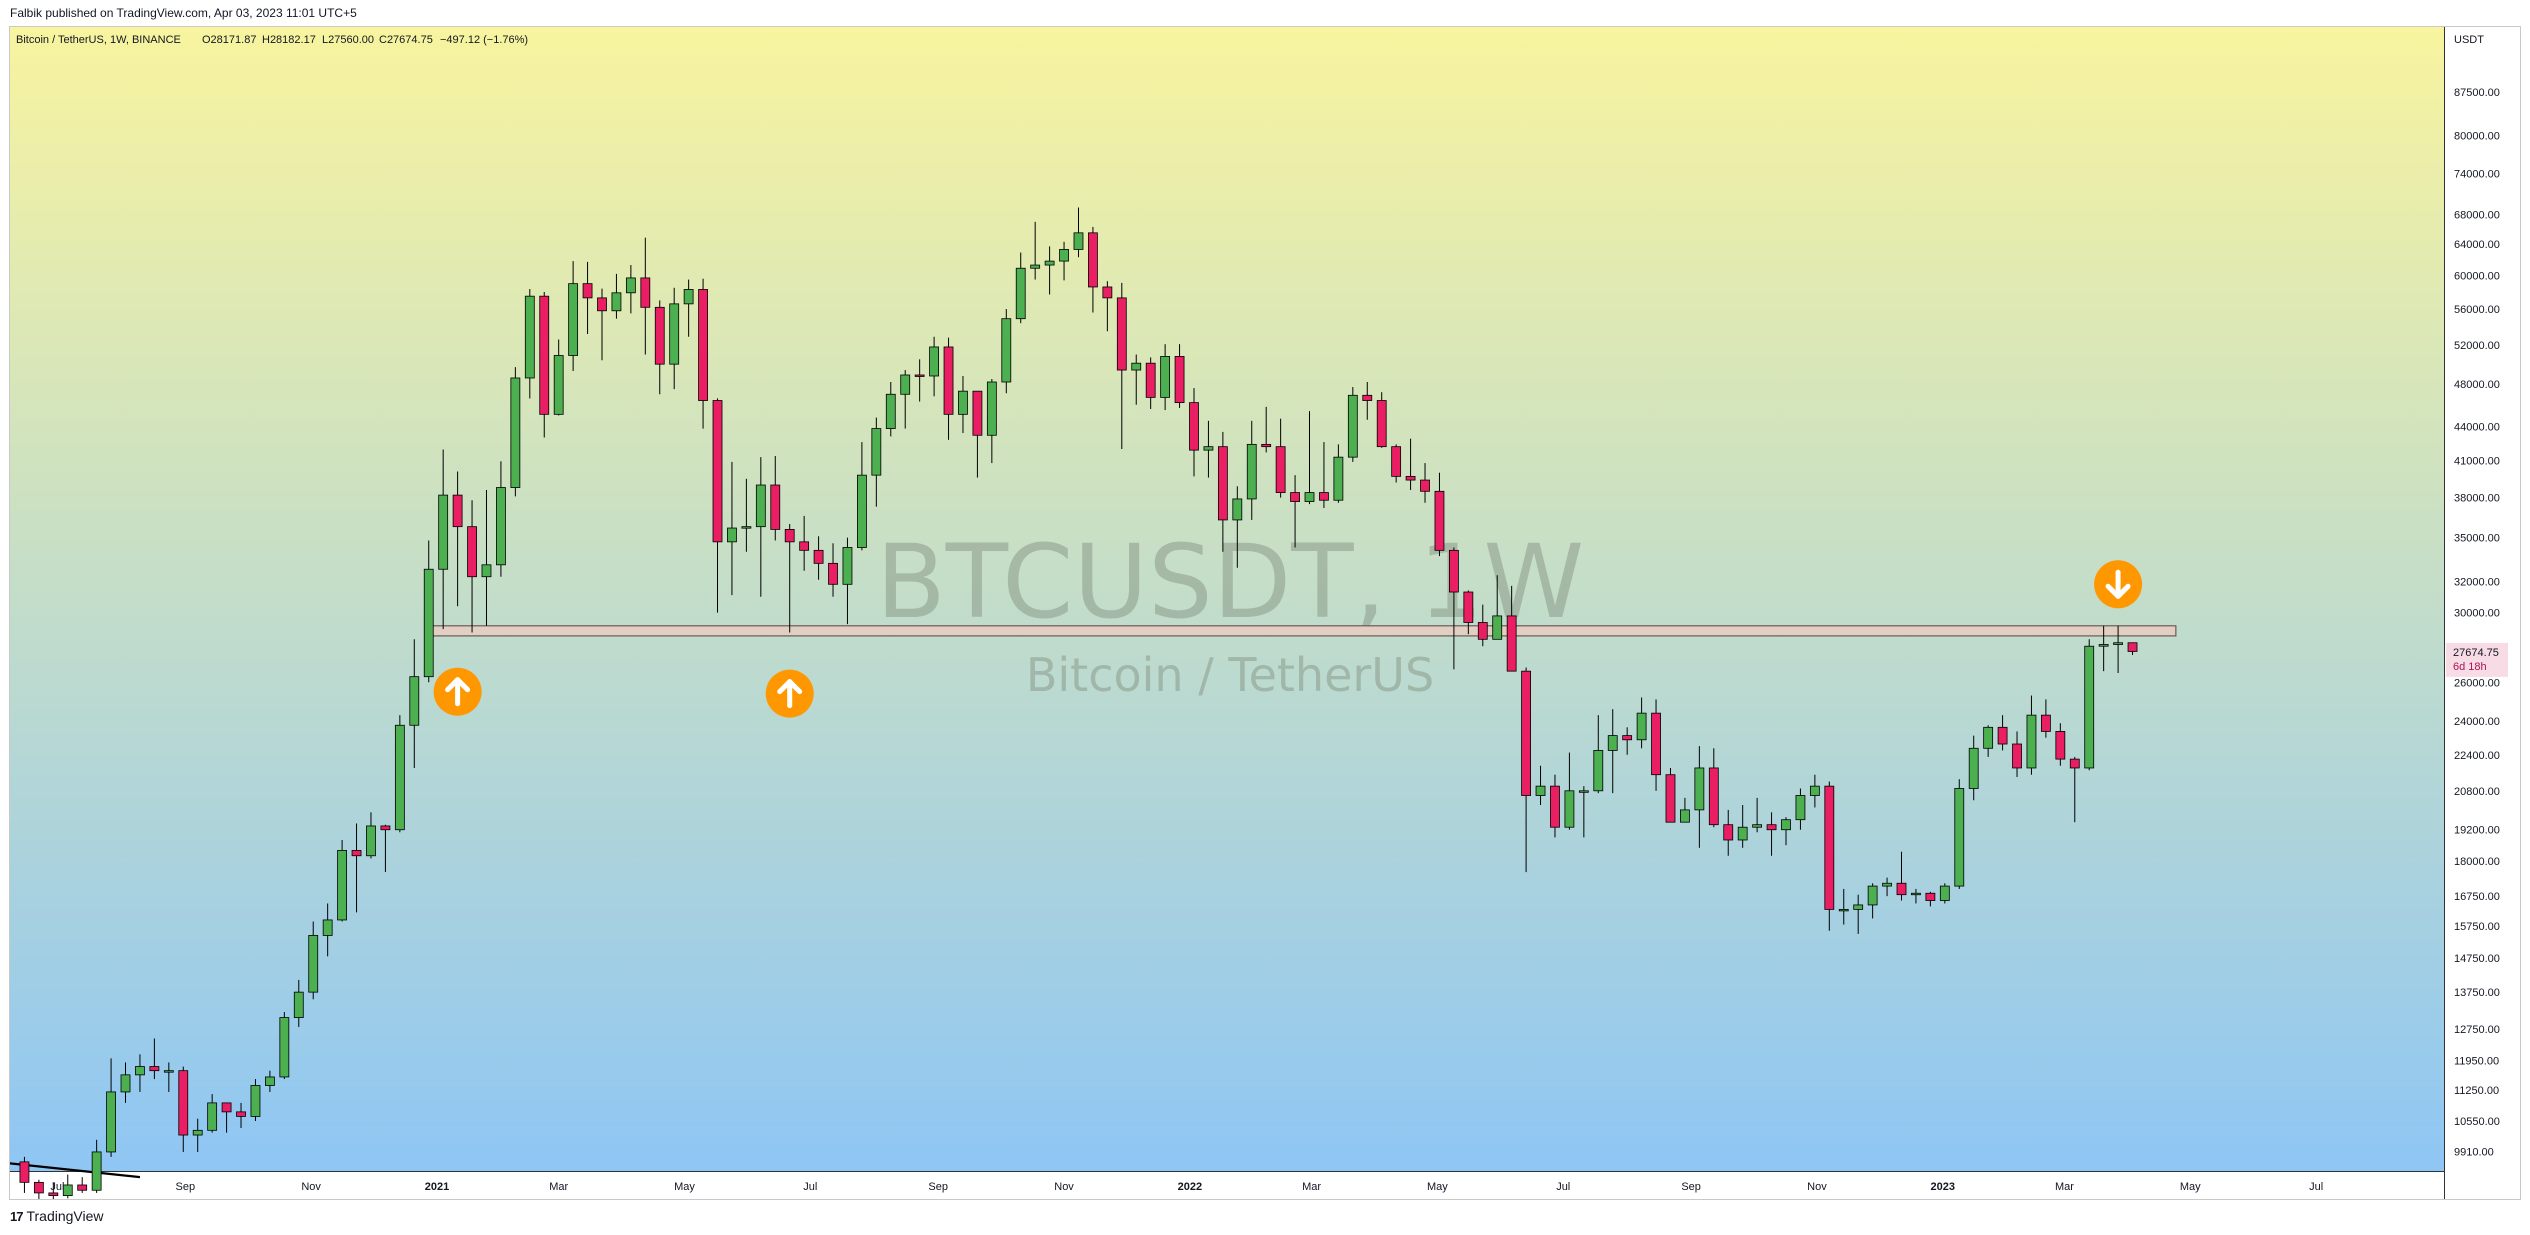 This screenshot has width=2530, height=1235. Describe the element at coordinates (1302, 631) in the screenshot. I see `support-resistance-zone` at that location.